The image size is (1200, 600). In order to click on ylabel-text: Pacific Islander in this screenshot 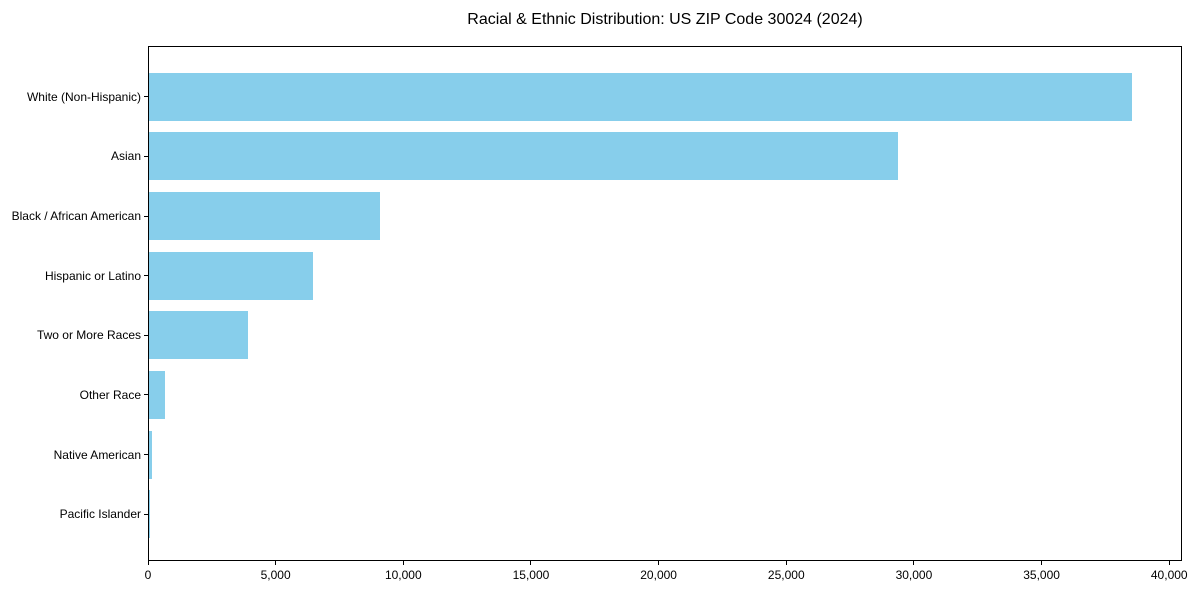, I will do `click(100, 514)`.